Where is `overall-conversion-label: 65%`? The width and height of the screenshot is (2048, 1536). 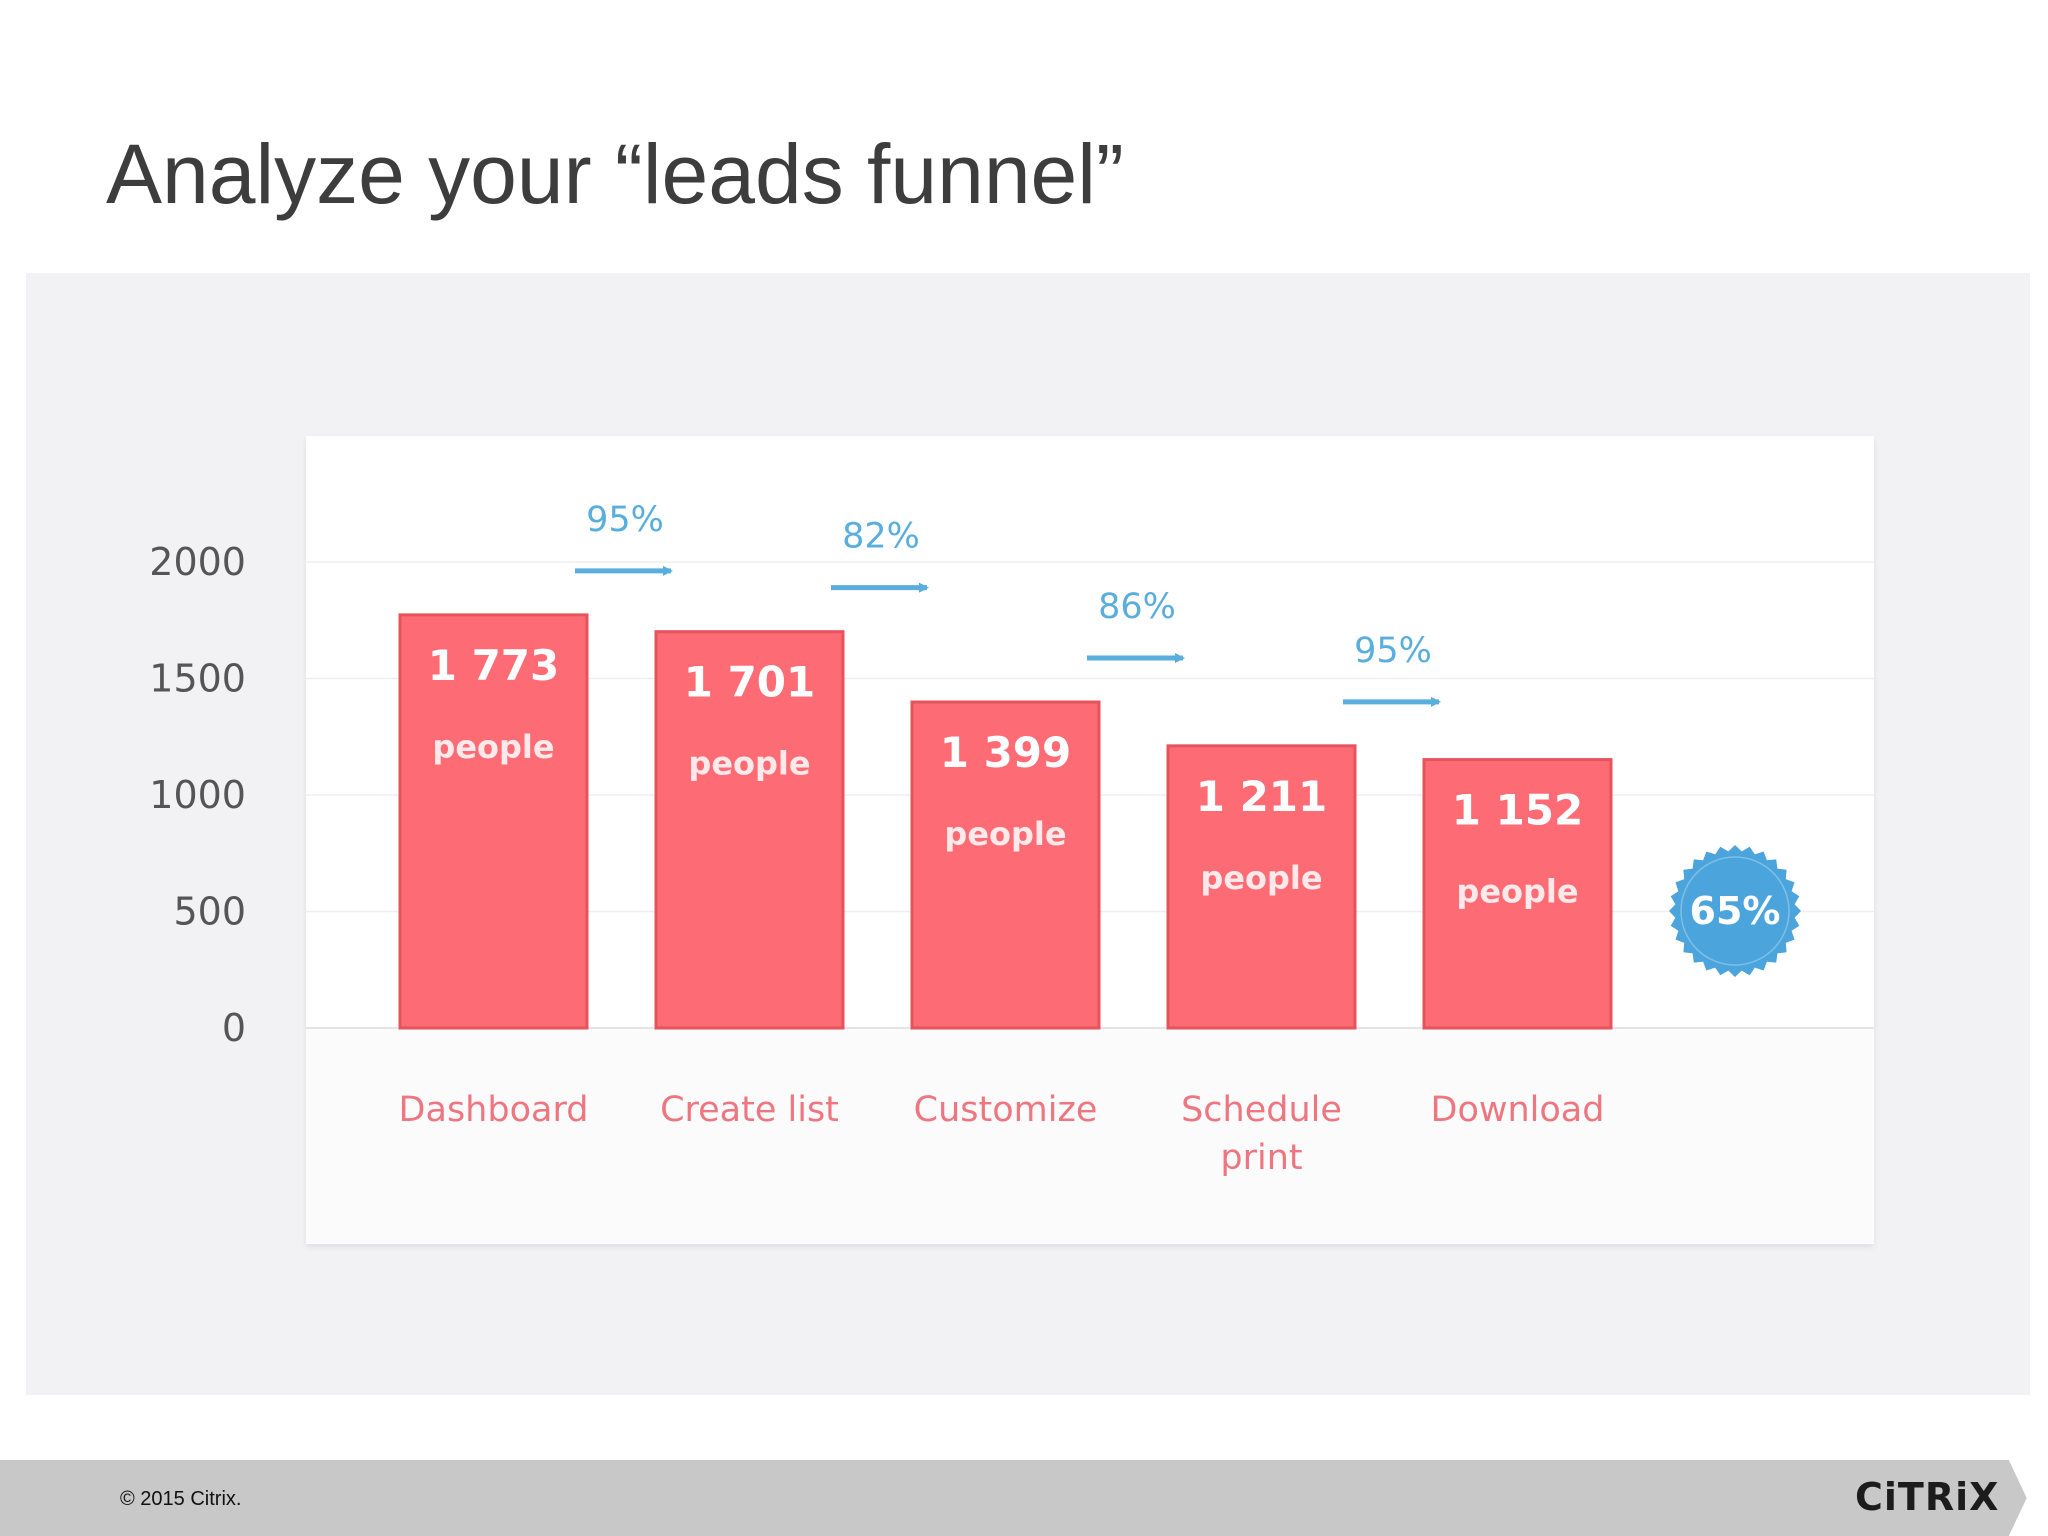
overall-conversion-label: 65% is located at coordinates (1735, 911).